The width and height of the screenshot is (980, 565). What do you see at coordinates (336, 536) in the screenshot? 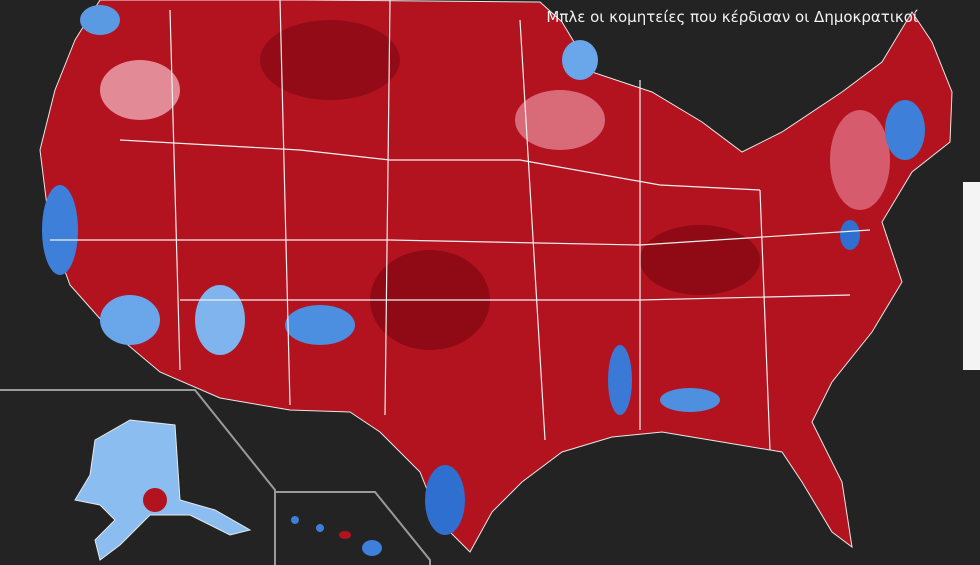
I see `hawaii` at bounding box center [336, 536].